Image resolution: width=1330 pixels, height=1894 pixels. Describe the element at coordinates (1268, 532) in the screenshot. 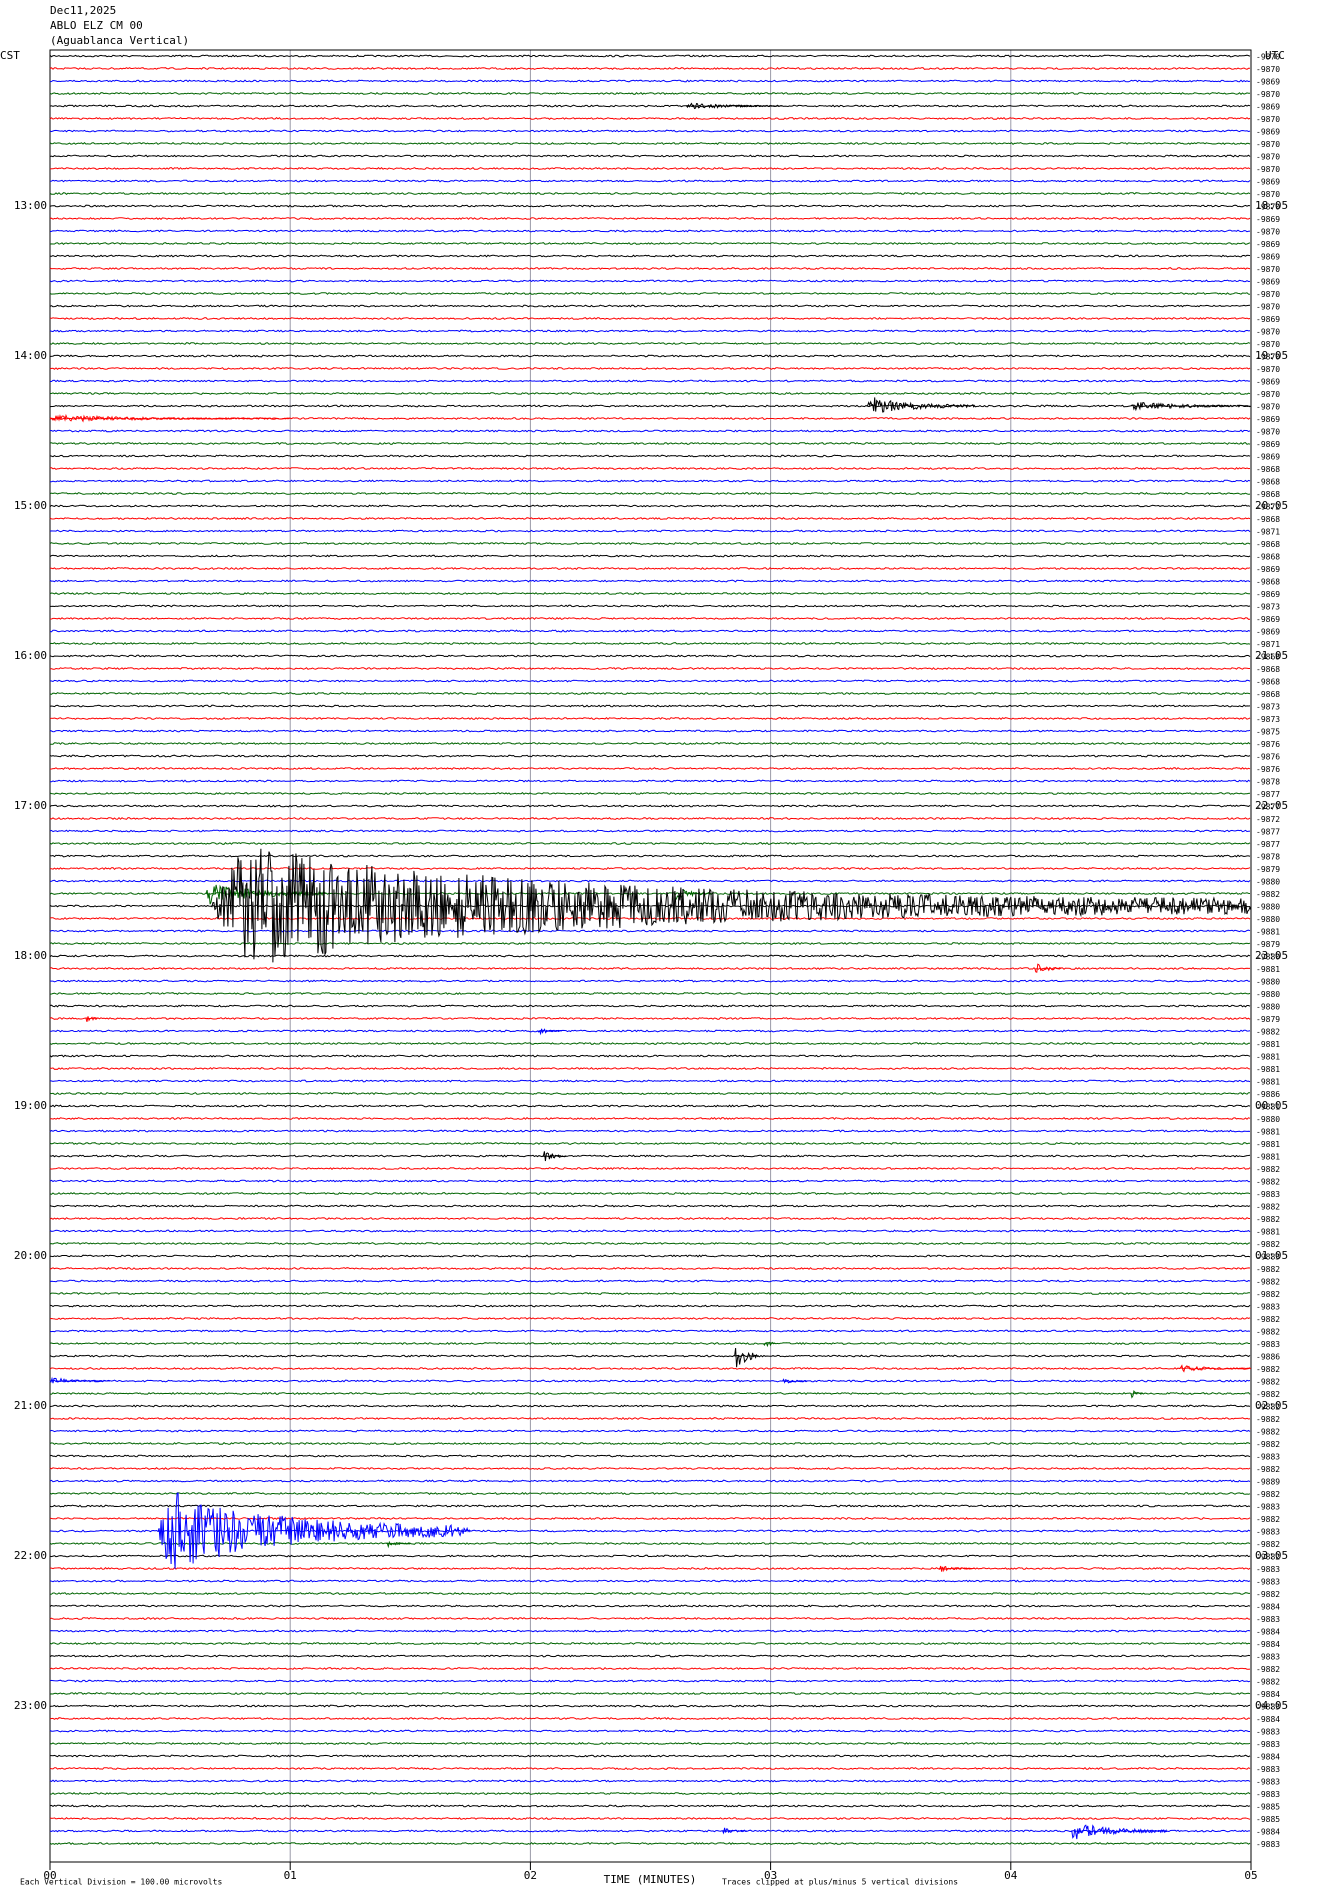

I see `offset-label: -9871` at that location.